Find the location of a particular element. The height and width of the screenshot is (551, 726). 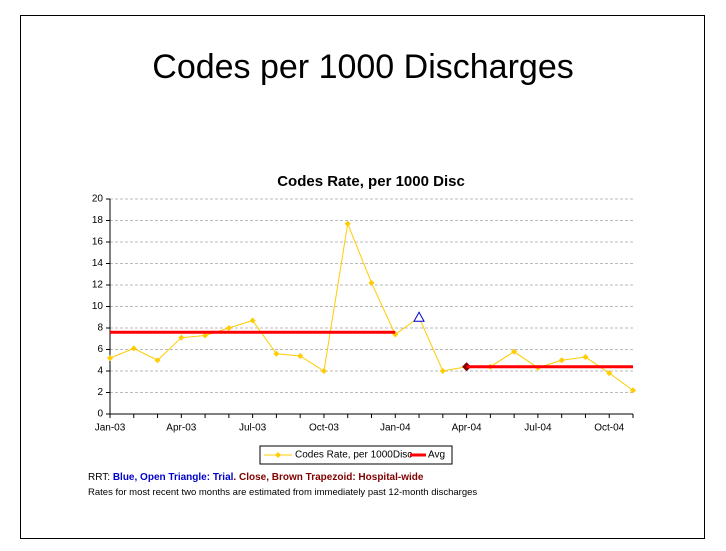

x-tick-label: Apr-04 is located at coordinates (467, 428).